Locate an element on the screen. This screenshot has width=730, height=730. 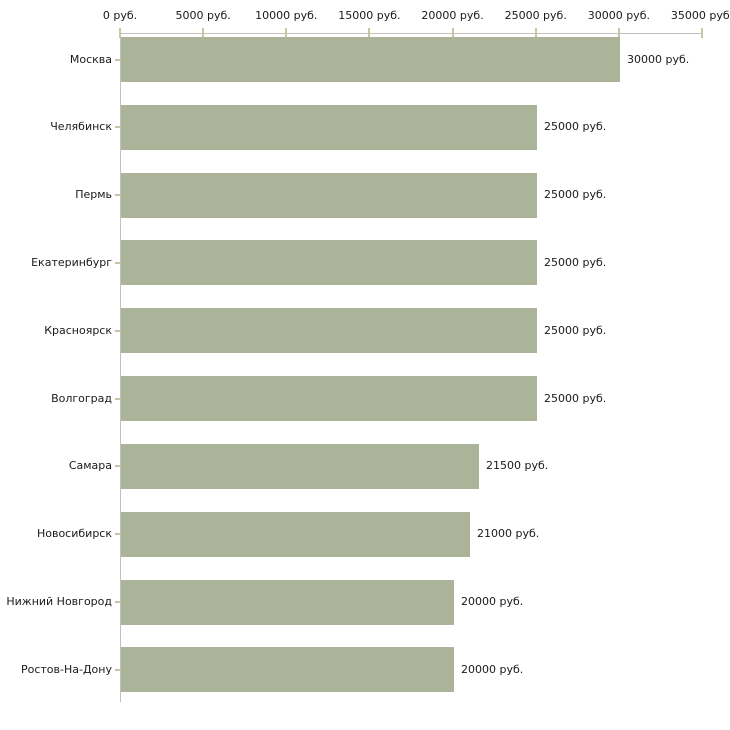
category-label: Самара is located at coordinates (90, 465).